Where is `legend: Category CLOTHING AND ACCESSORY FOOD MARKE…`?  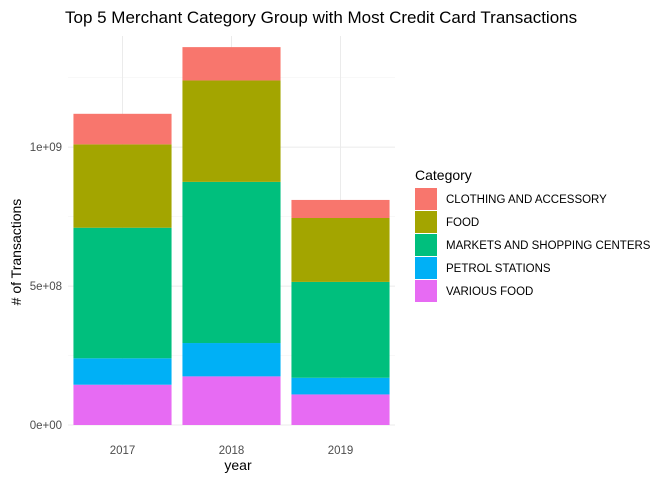 legend: Category CLOTHING AND ACCESSORY FOOD MARKE… is located at coordinates (533, 234).